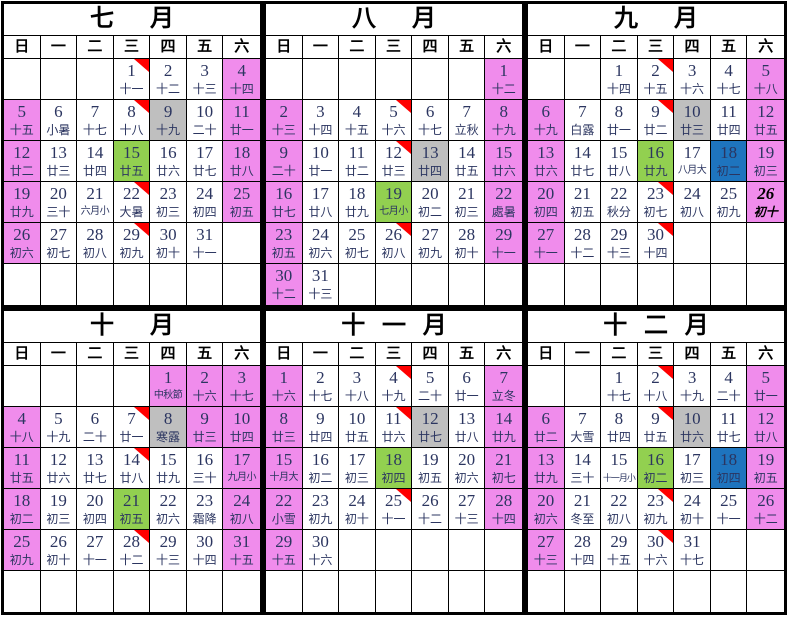  Describe the element at coordinates (619, 193) in the screenshot. I see `date-number: 22` at that location.